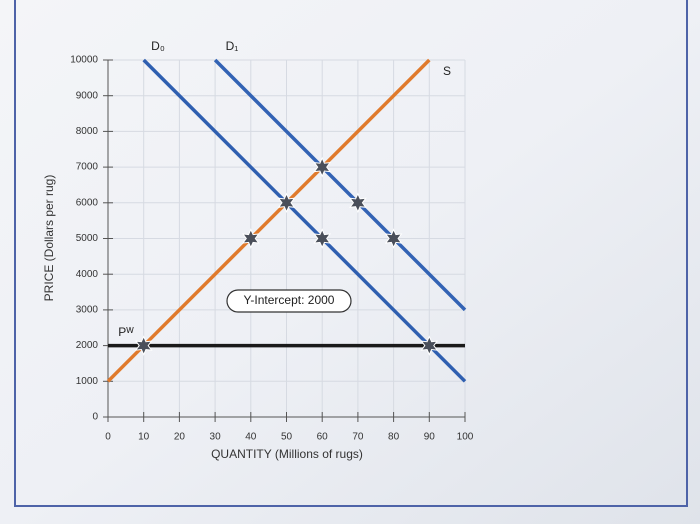 The width and height of the screenshot is (700, 524). I want to click on y-tick-label: 7000, so click(87, 167).